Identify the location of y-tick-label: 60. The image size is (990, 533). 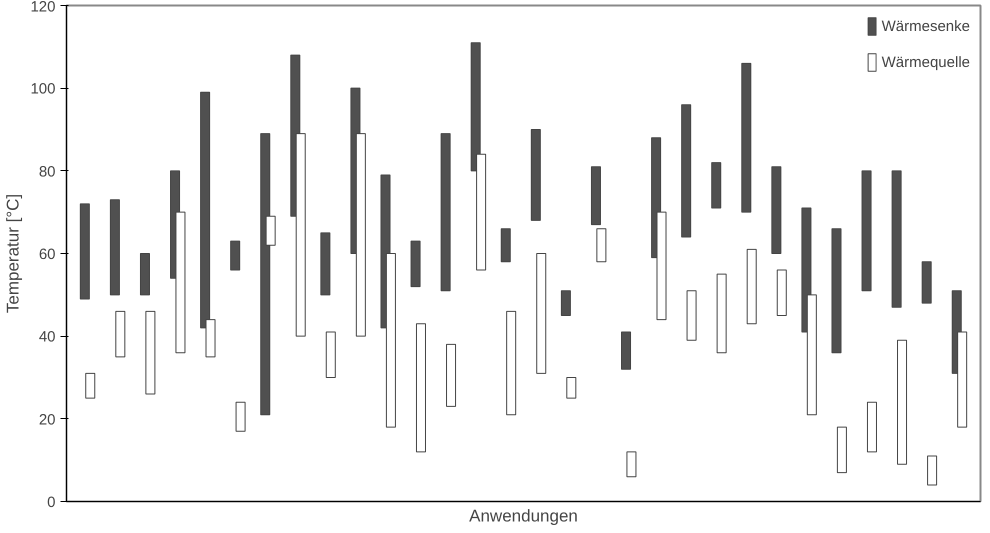
(47, 254).